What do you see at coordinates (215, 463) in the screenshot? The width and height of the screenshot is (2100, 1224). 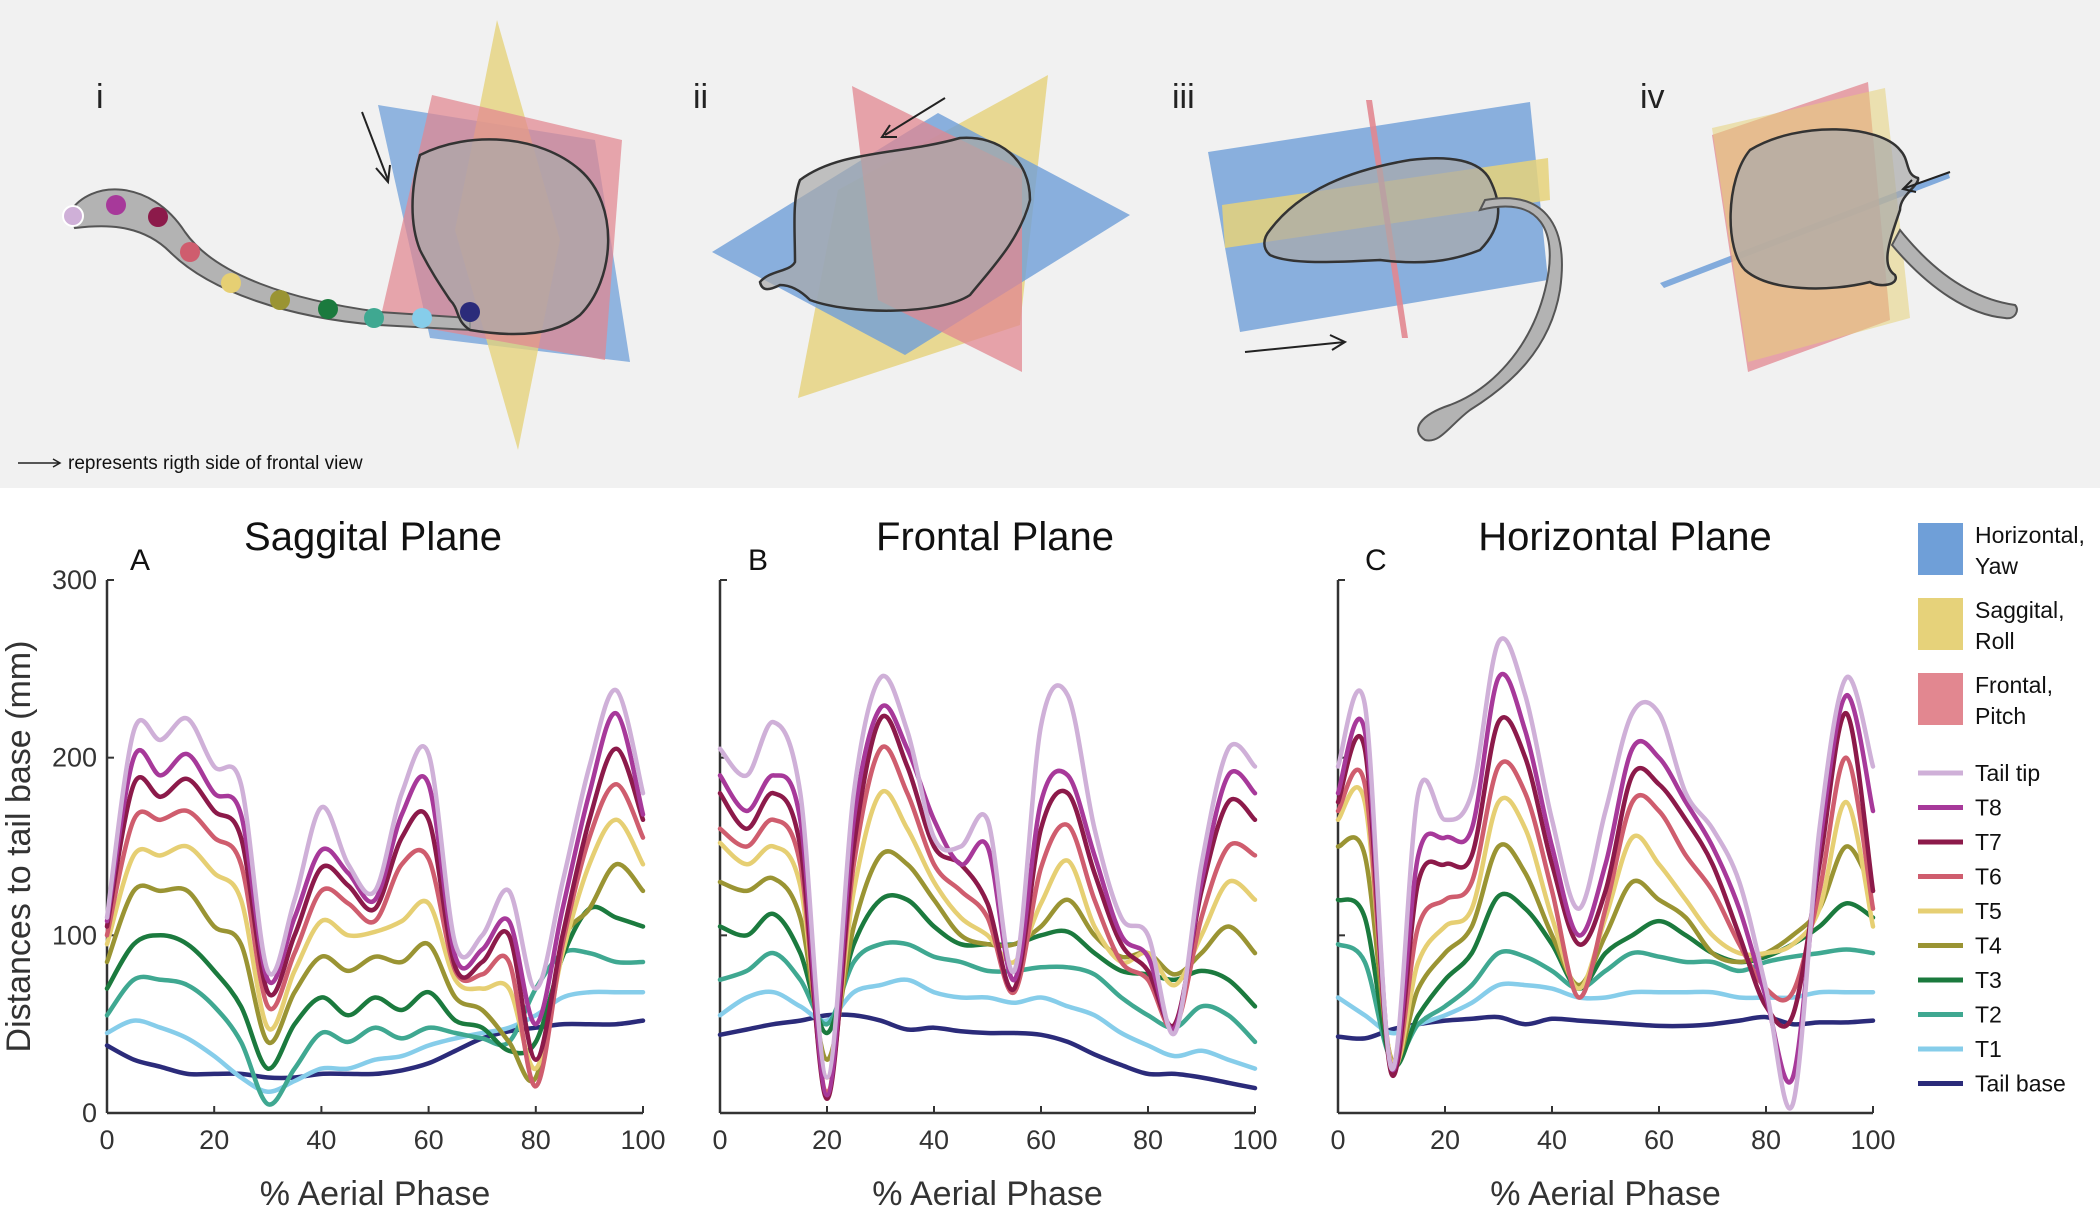 I see `note-text: represents rigth side of frontal view` at bounding box center [215, 463].